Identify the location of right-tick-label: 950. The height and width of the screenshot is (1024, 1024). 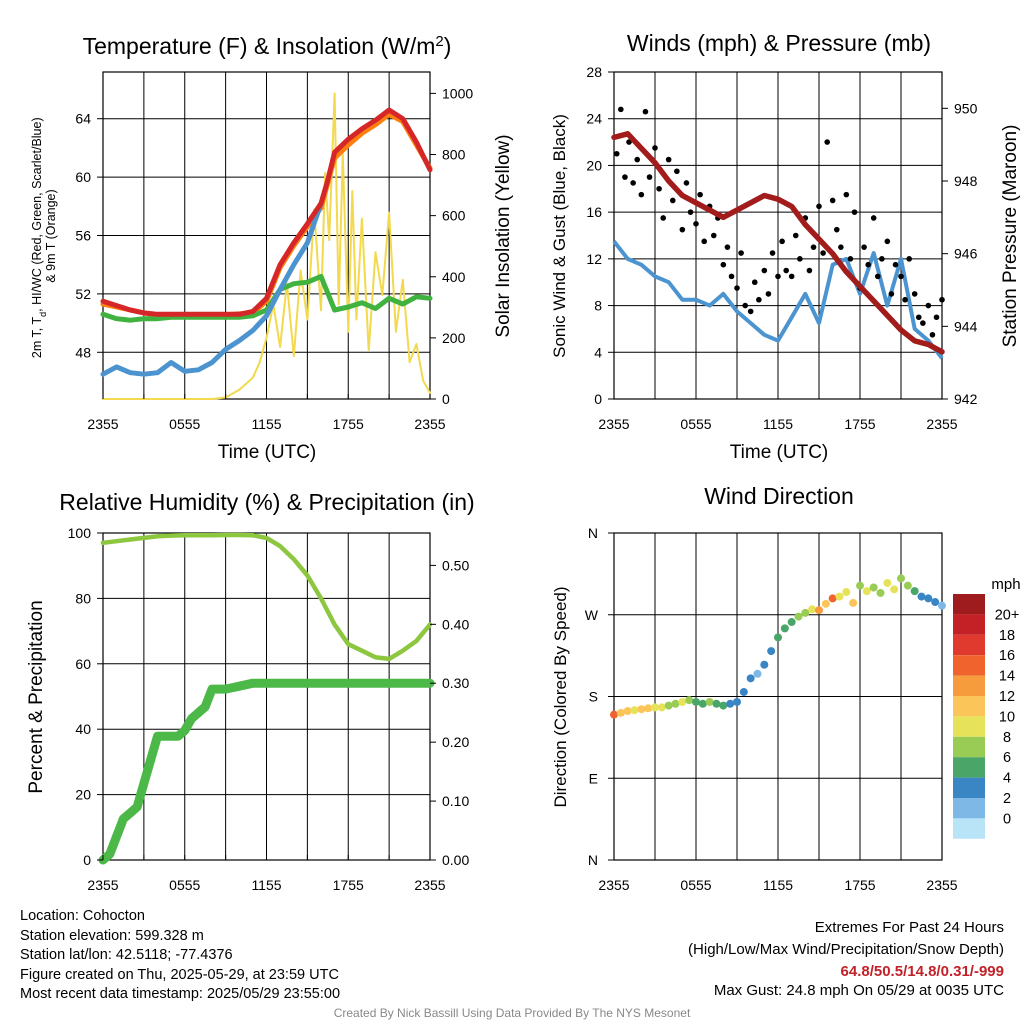
(966, 108).